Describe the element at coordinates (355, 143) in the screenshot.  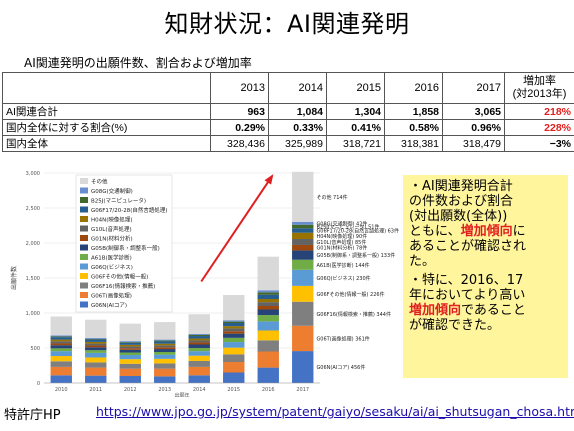
I see `cell-value: 318,721` at that location.